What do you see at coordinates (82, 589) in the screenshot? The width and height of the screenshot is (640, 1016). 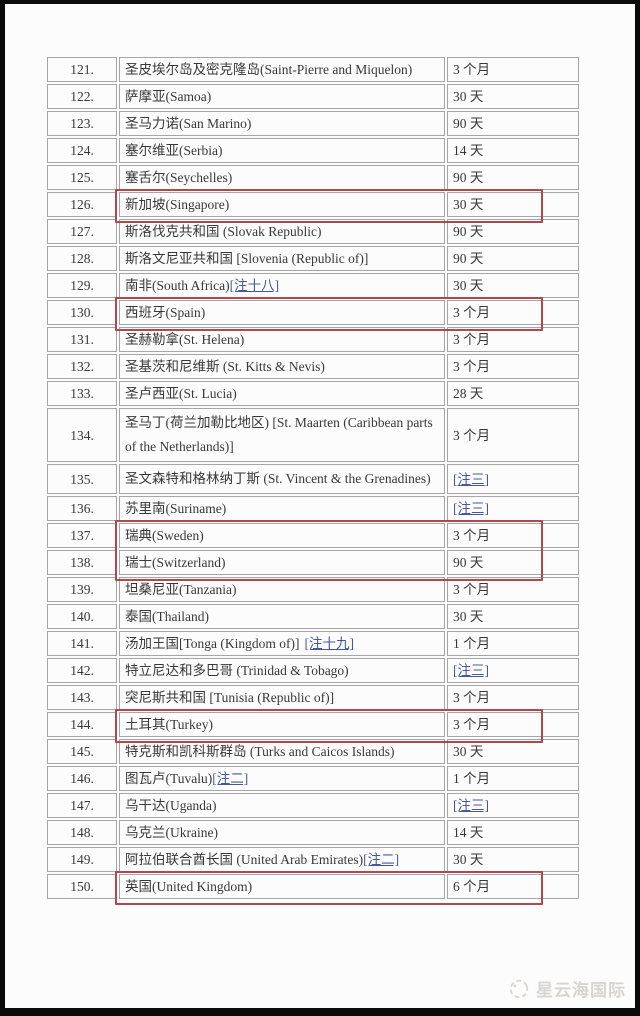 I see `row-number-cell: 139.` at bounding box center [82, 589].